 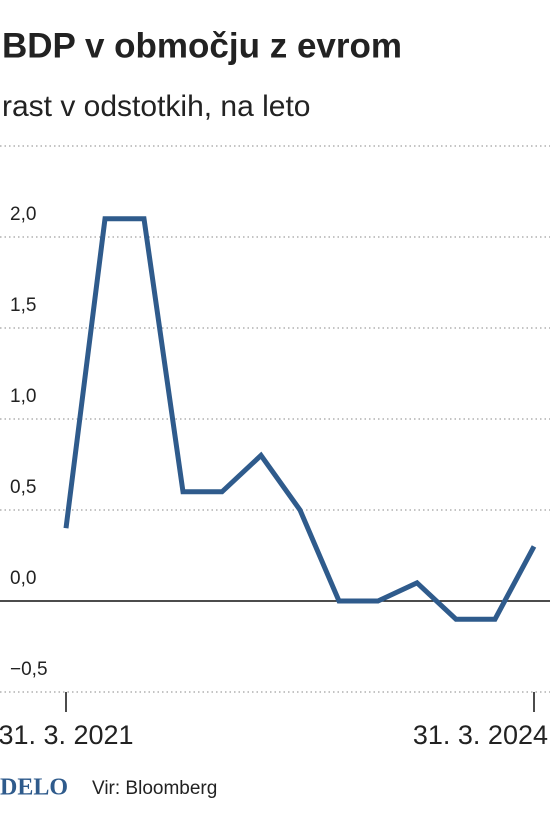 What do you see at coordinates (480, 735) in the screenshot?
I see `x-tick-label: 31. 3. 2024` at bounding box center [480, 735].